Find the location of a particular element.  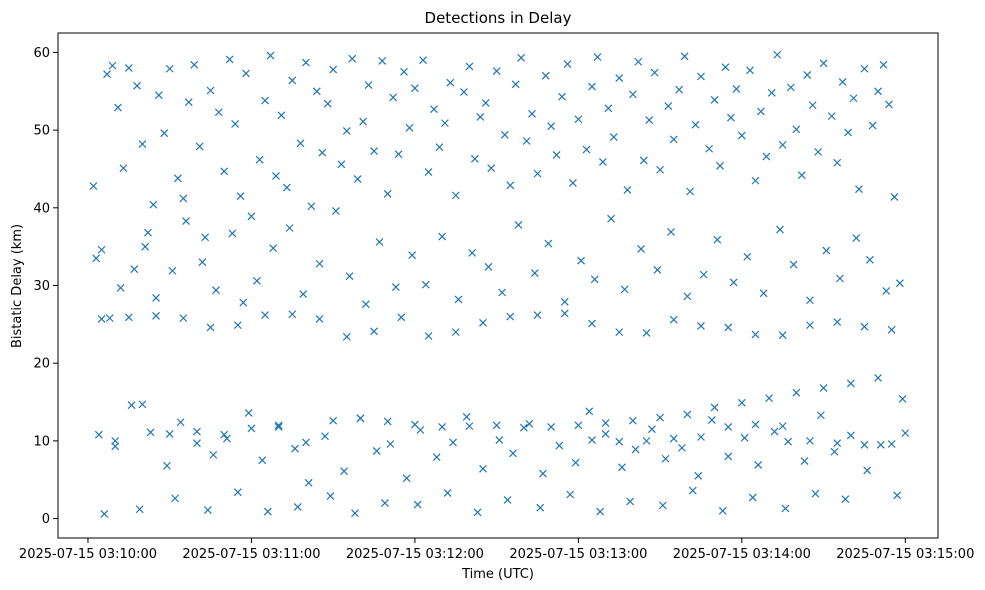

y-tick-label: 30 is located at coordinates (41, 286).